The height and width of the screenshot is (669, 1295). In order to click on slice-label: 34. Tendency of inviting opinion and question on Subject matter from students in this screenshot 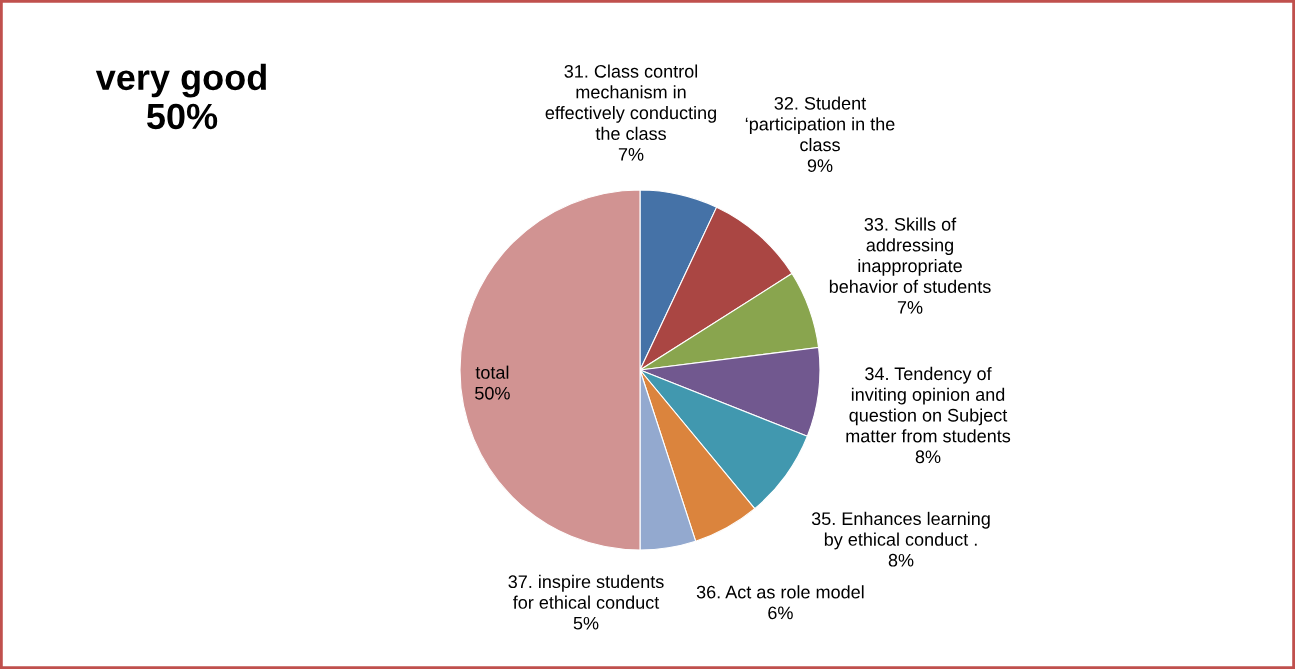, I will do `click(928, 404)`.